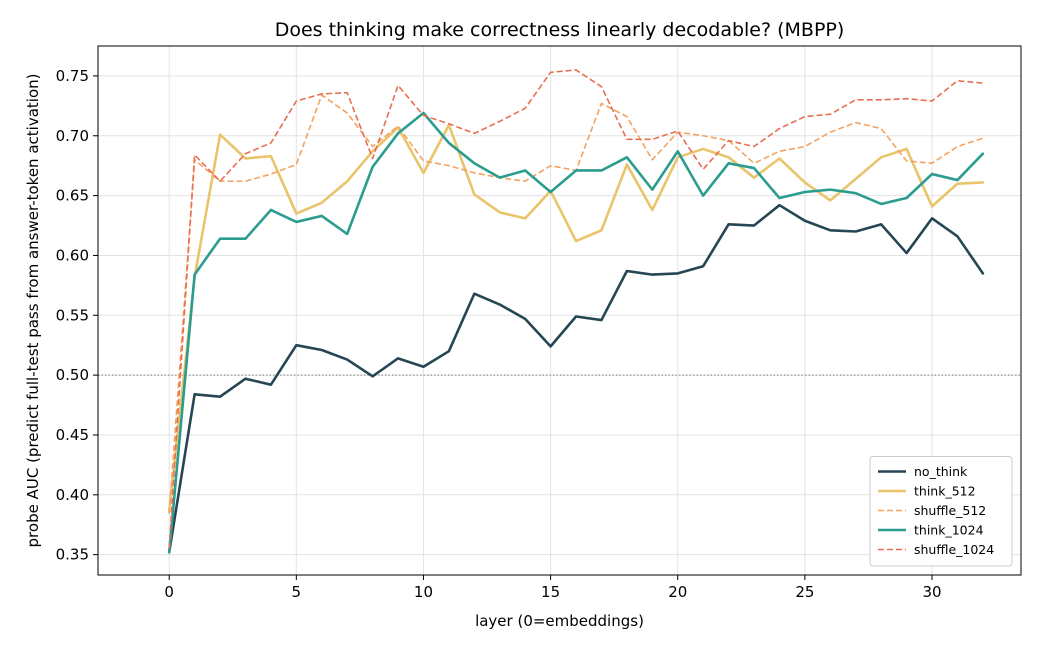  I want to click on y-tick-label: 0.40, so click(72, 495).